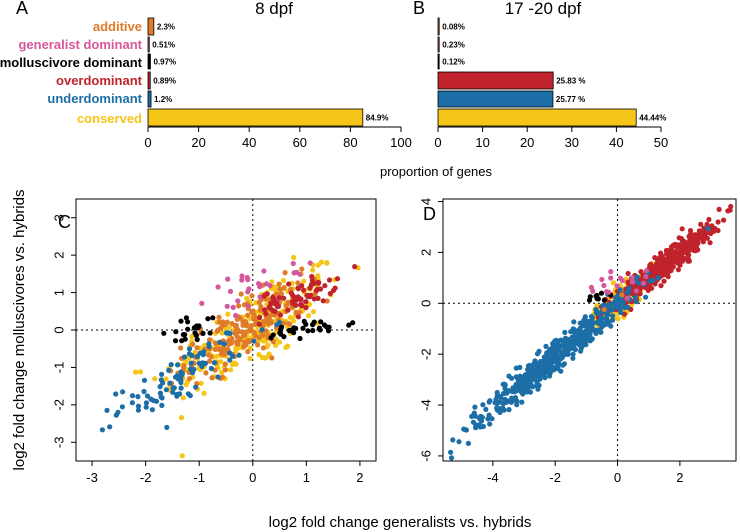 The width and height of the screenshot is (740, 532). What do you see at coordinates (274, 9) in the screenshot?
I see `panel-a-title: 8 dpf` at bounding box center [274, 9].